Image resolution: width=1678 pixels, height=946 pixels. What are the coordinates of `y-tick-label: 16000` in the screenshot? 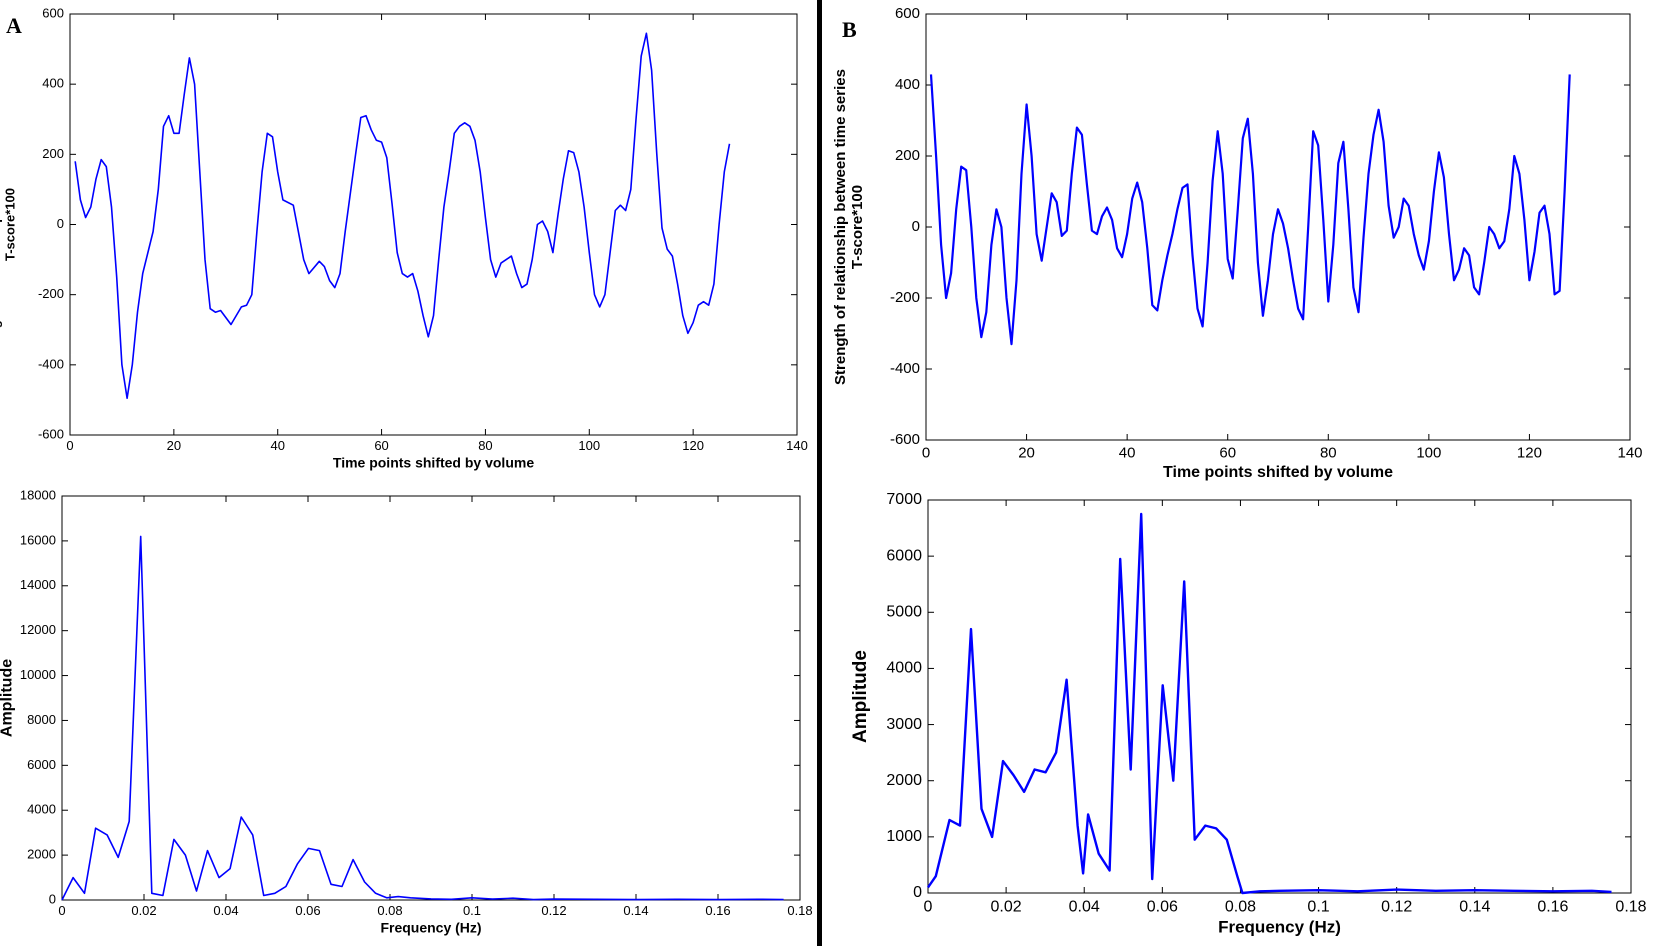 It's located at (38, 539).